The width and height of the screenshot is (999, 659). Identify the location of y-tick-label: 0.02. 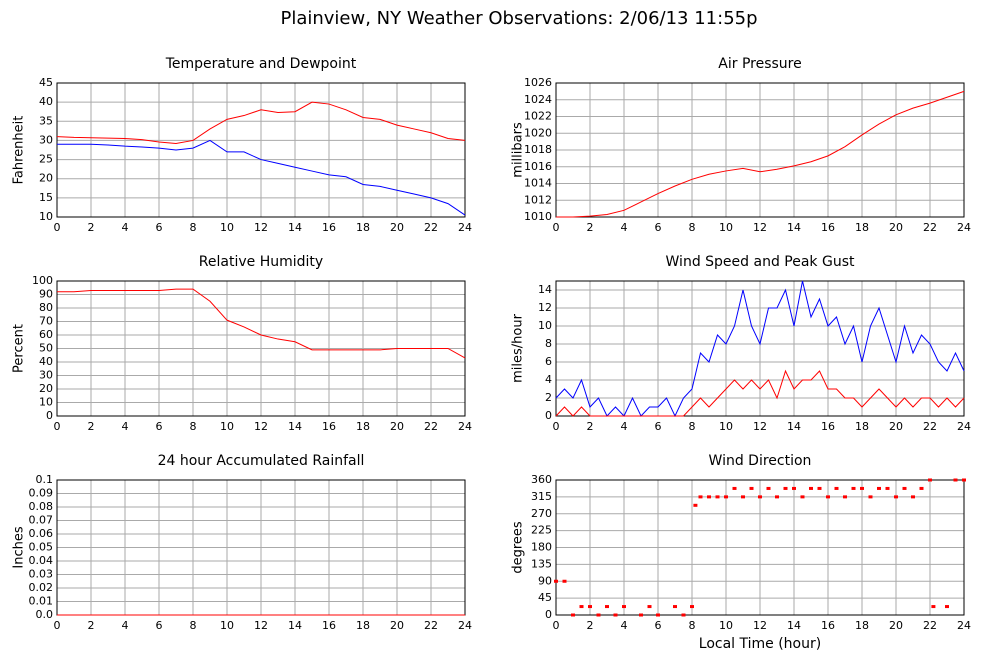
(41, 587).